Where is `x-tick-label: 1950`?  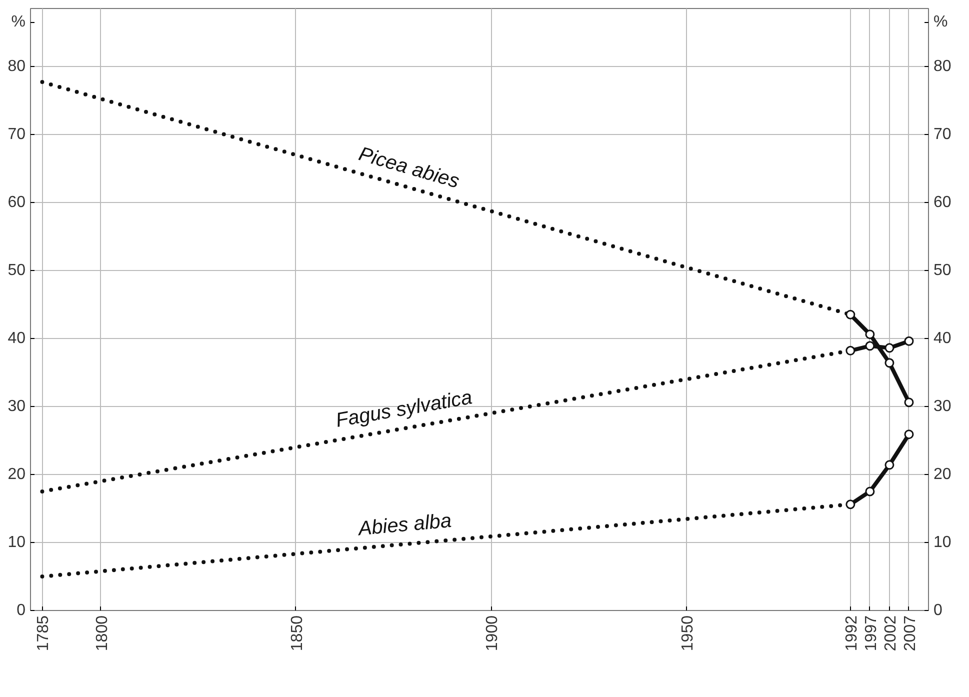 x-tick-label: 1950 is located at coordinates (687, 633).